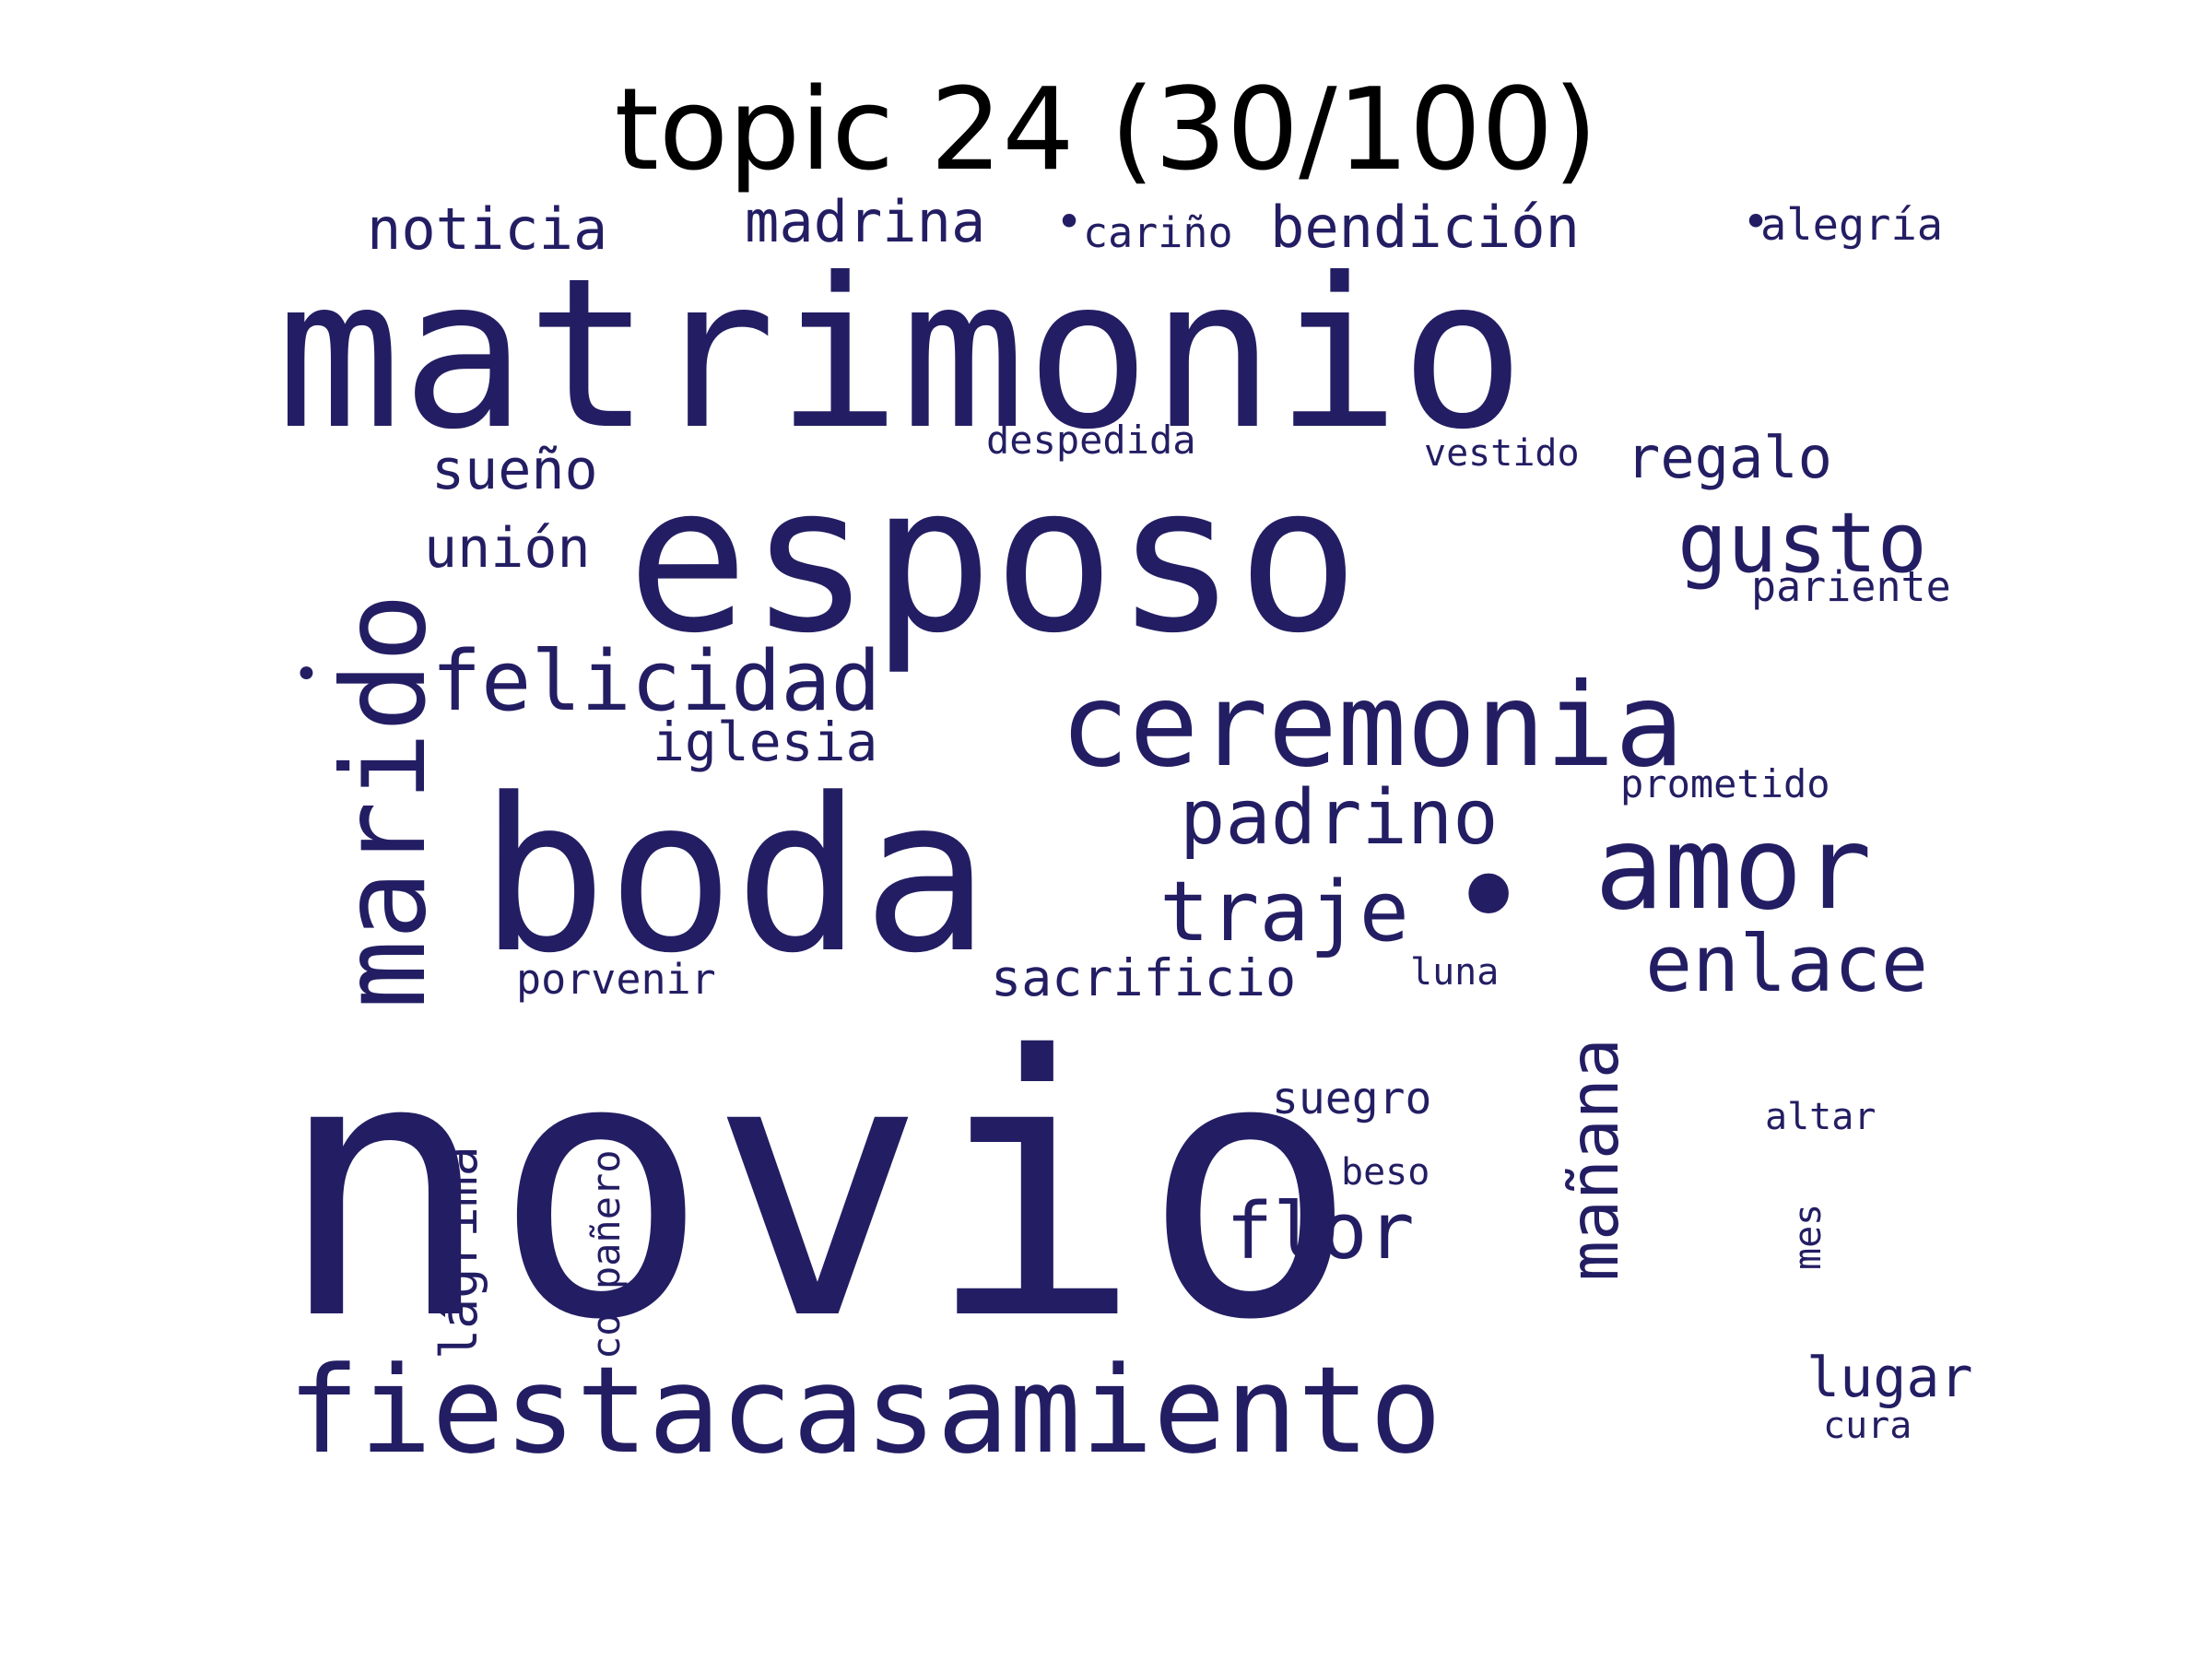 The width and height of the screenshot is (2212, 1659). Describe the element at coordinates (1820, 1117) in the screenshot. I see `word-altar: altar` at that location.